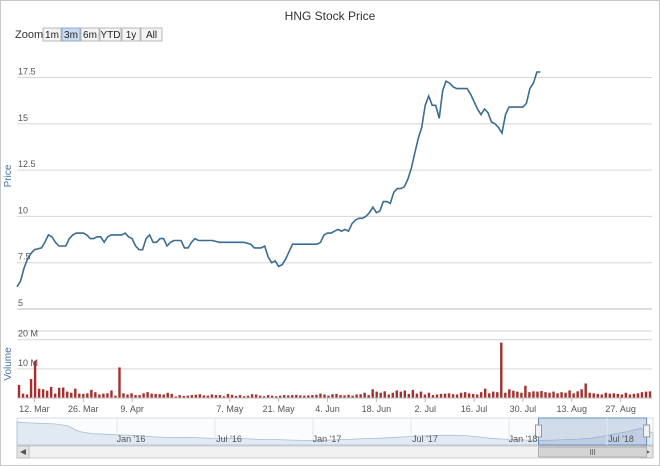 Image resolution: width=660 pixels, height=466 pixels. Describe the element at coordinates (425, 439) in the screenshot. I see `navigator-label: Jul '17` at that location.